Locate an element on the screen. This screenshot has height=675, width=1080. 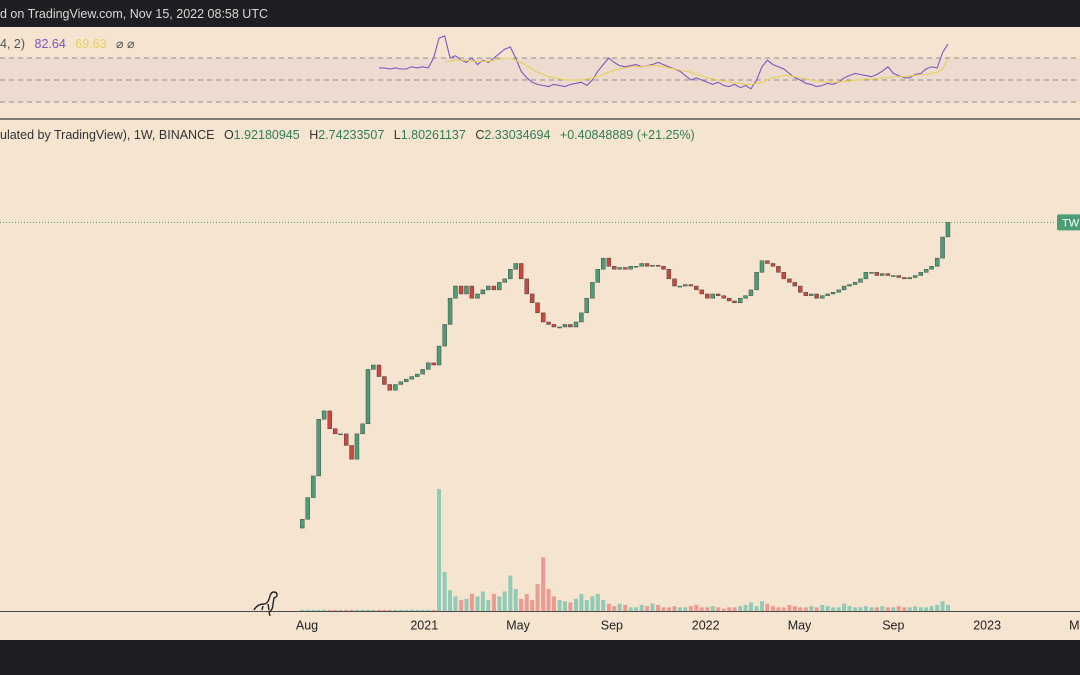
x-tick-label: May is located at coordinates (800, 625).